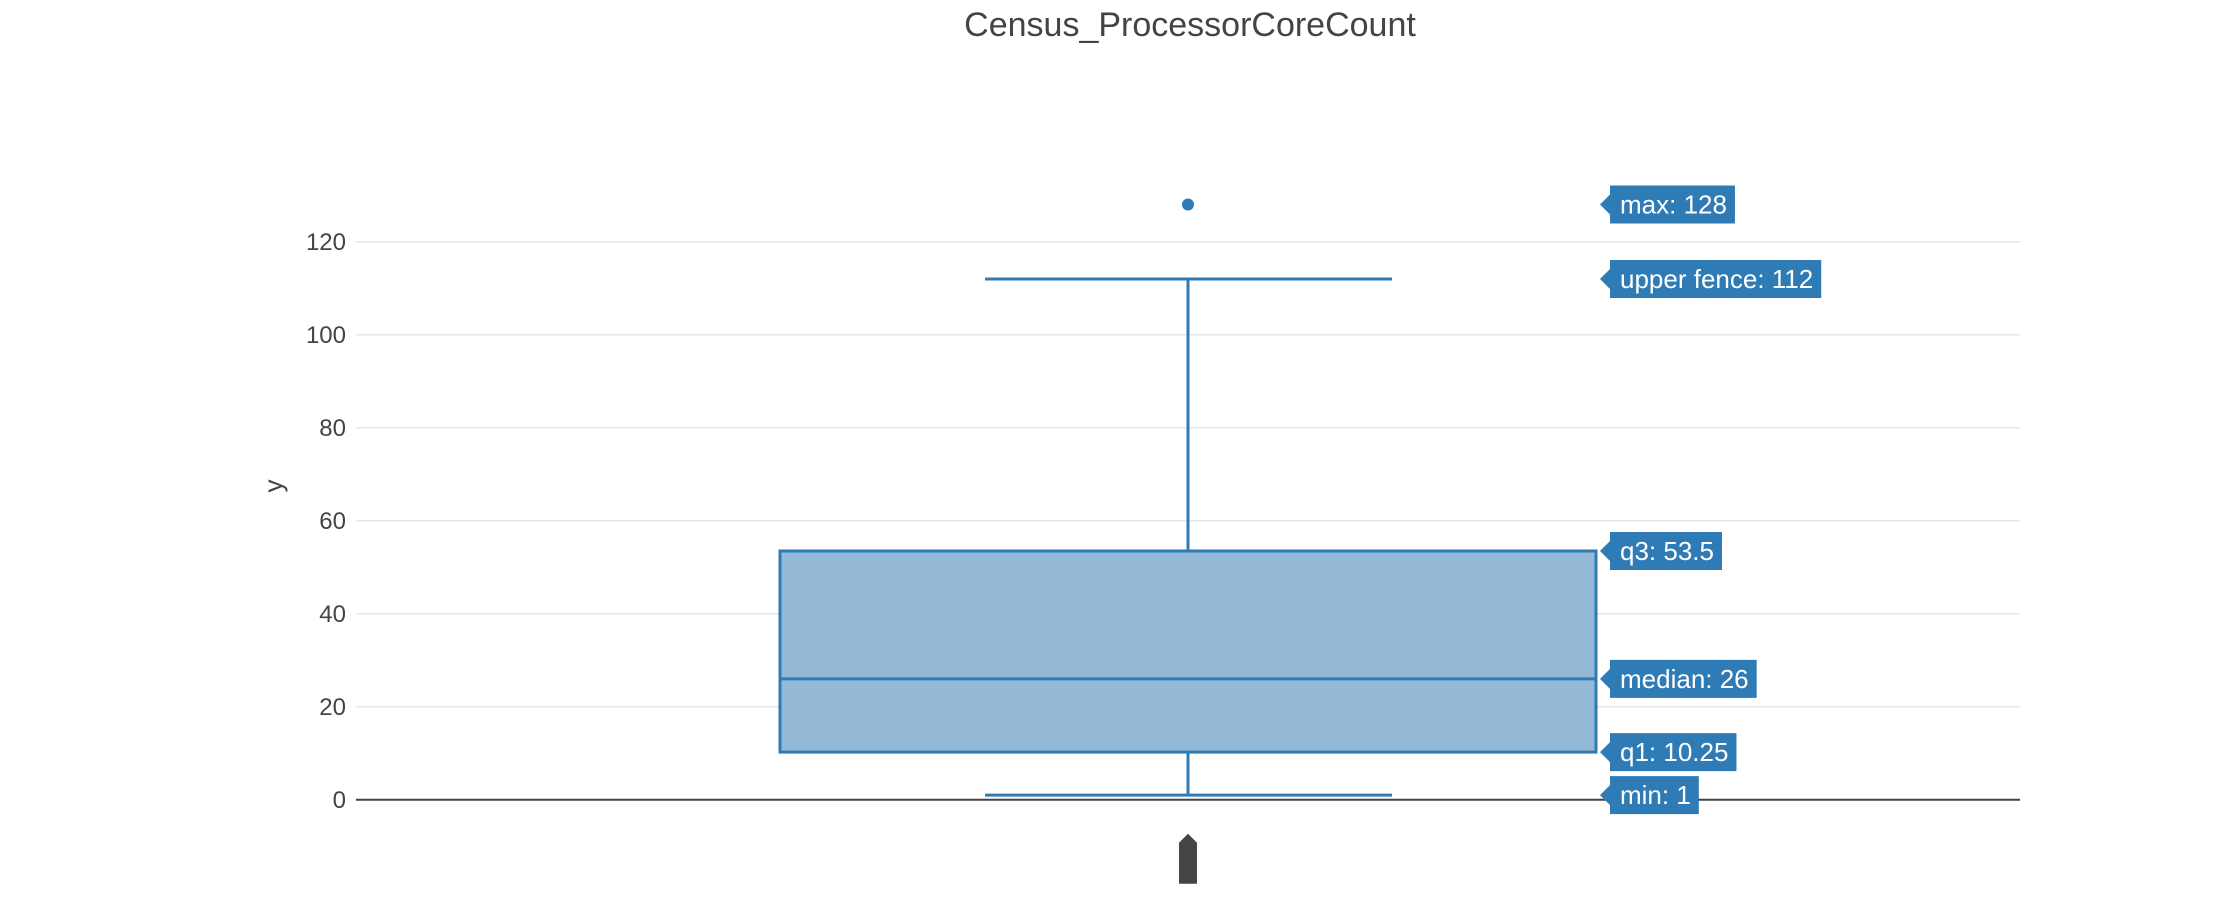 This screenshot has width=2224, height=921. I want to click on y-tick-label: 20, so click(332, 707).